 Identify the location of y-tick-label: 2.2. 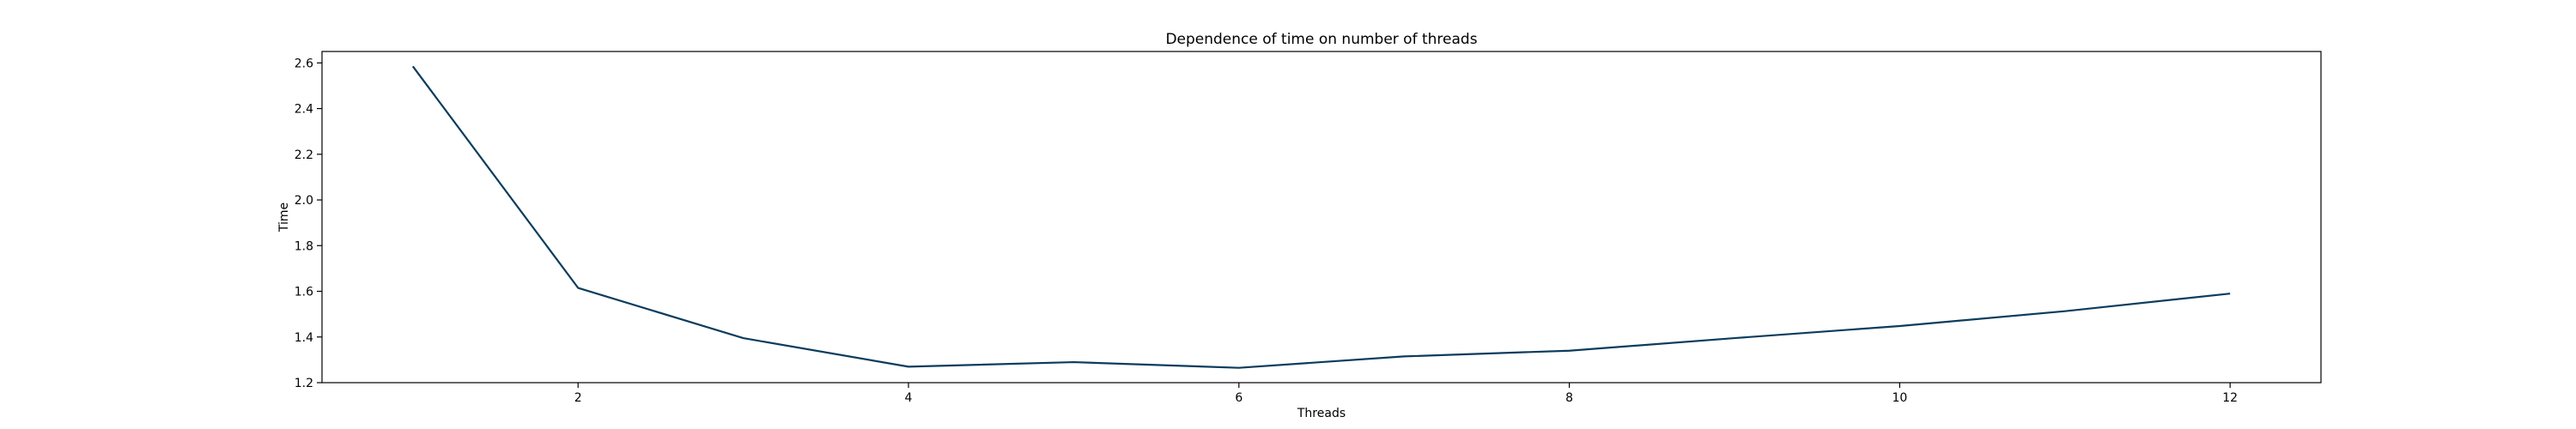
(304, 155).